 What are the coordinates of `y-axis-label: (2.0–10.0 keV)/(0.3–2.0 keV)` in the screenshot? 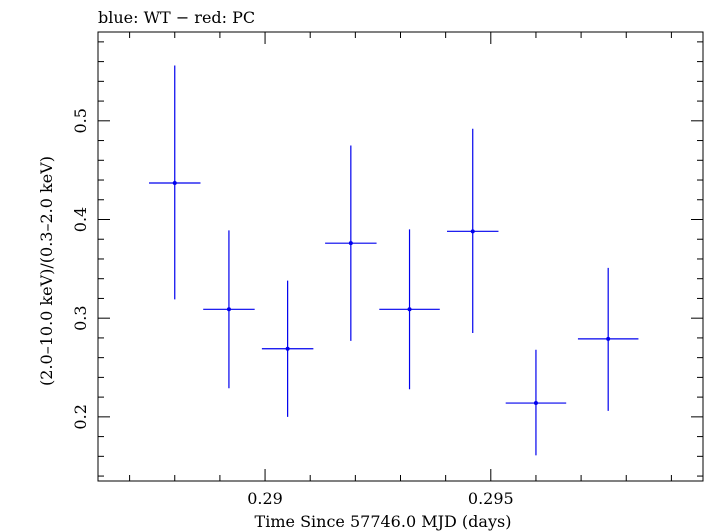 It's located at (46, 271).